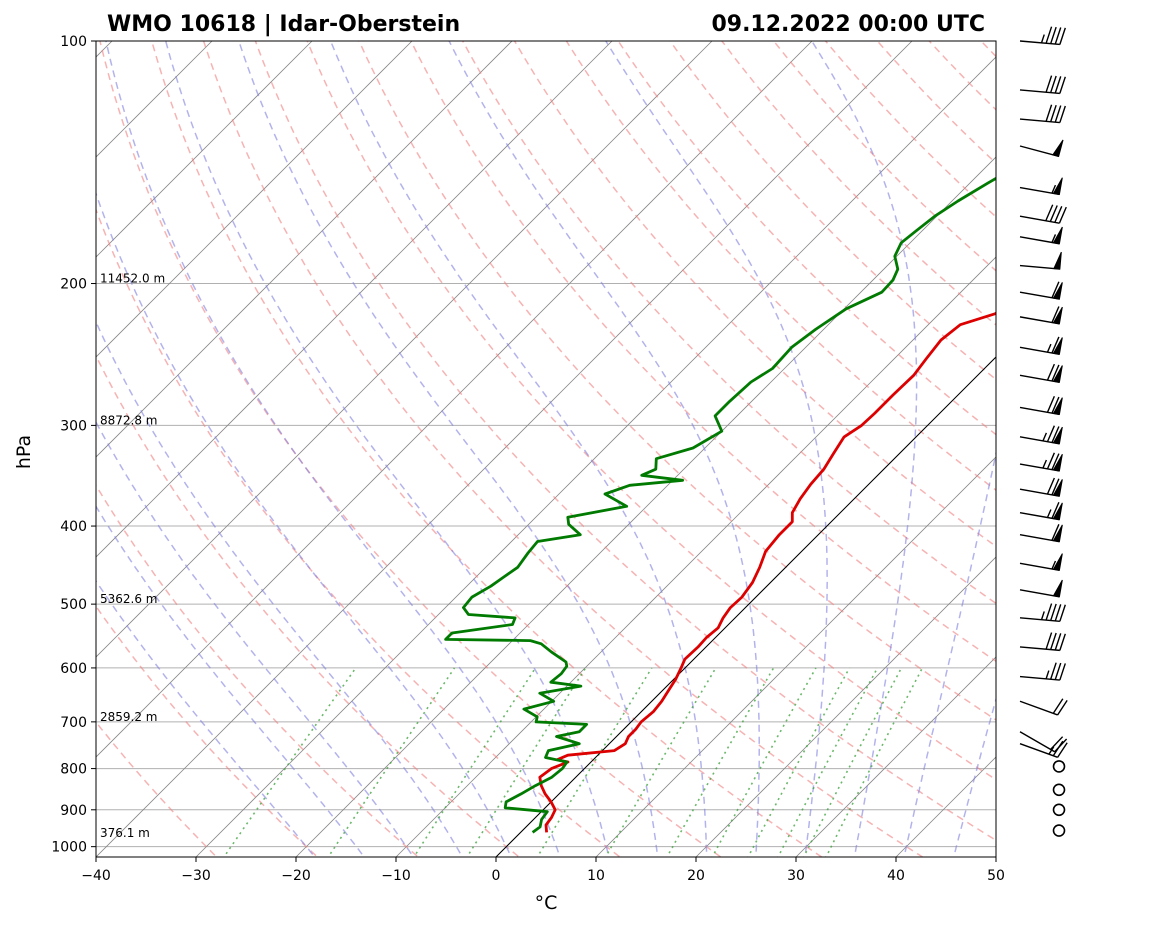  What do you see at coordinates (132, 556) in the screenshot?
I see `height-labels: 11452.0 m 8872.8 m 5362.6 m 2859.2 m 376.1 m` at bounding box center [132, 556].